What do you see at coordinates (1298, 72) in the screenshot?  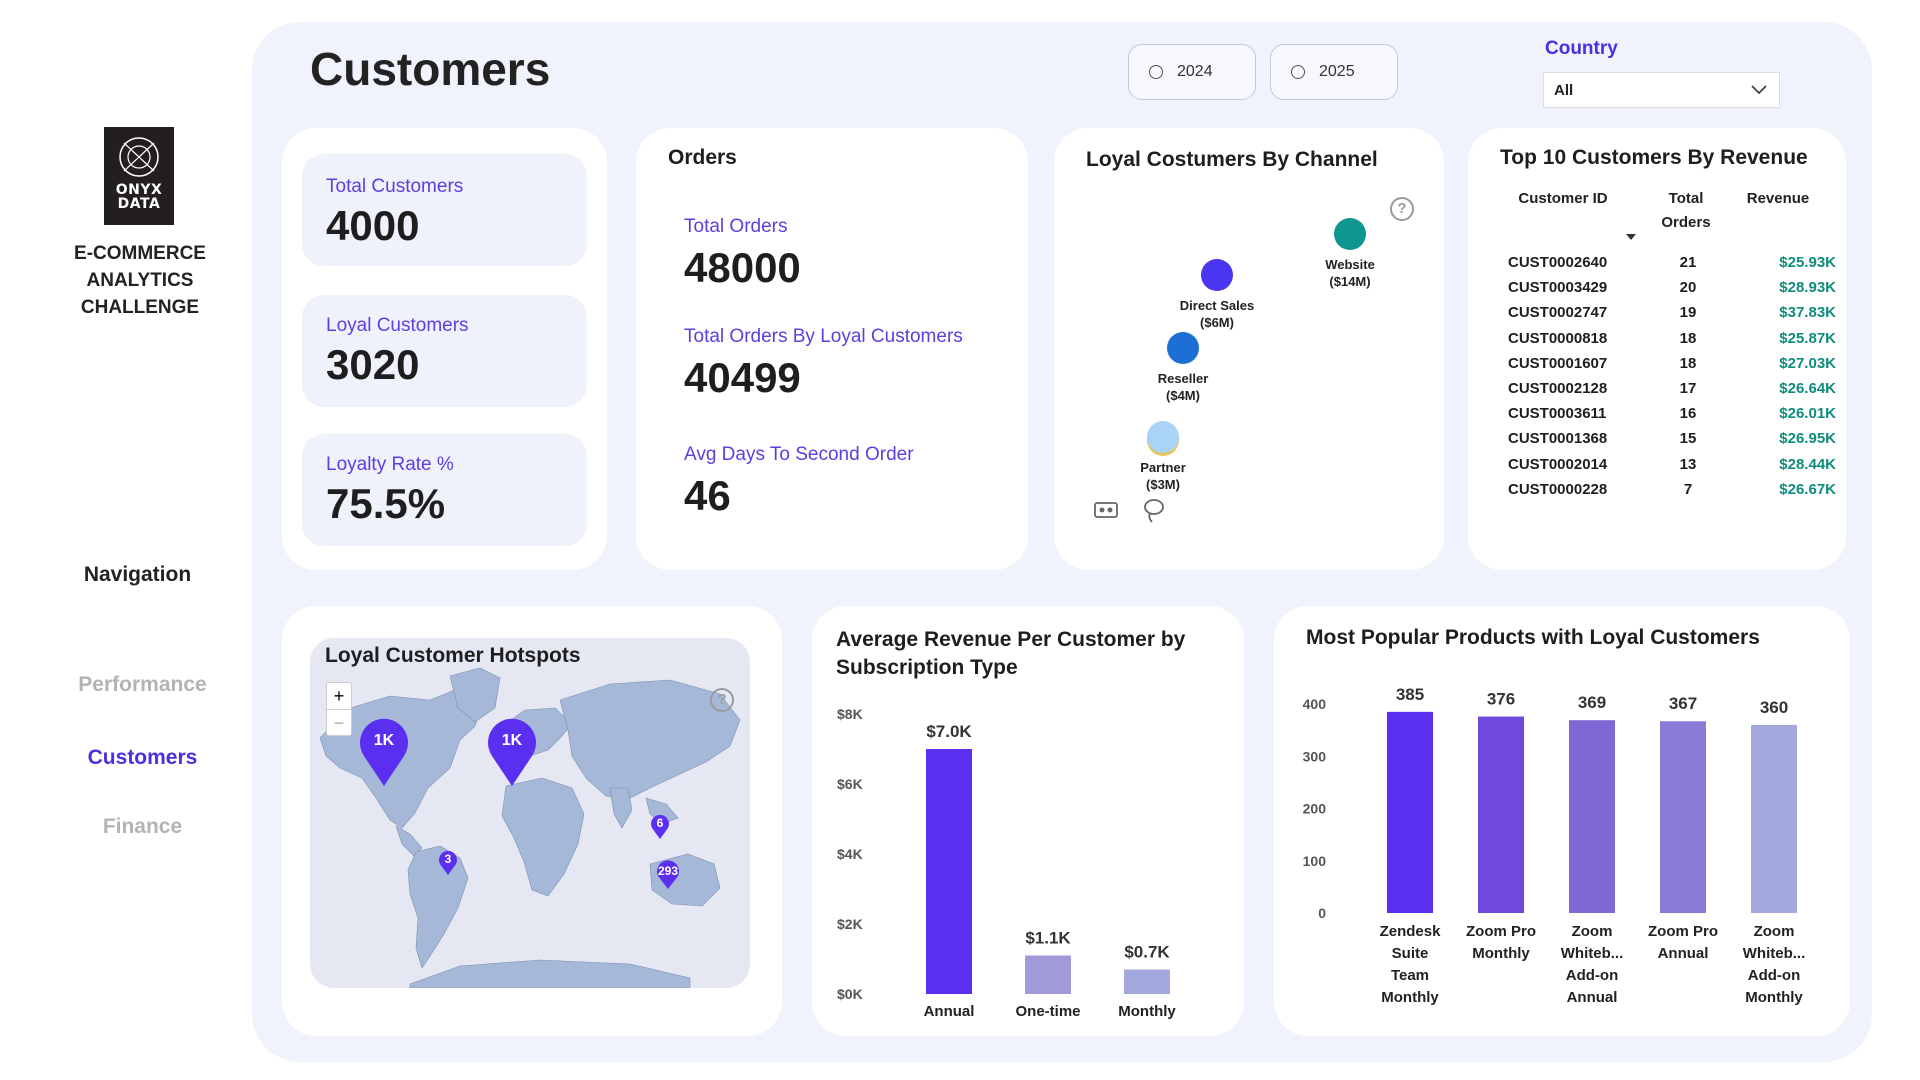 I see `radio-icon` at bounding box center [1298, 72].